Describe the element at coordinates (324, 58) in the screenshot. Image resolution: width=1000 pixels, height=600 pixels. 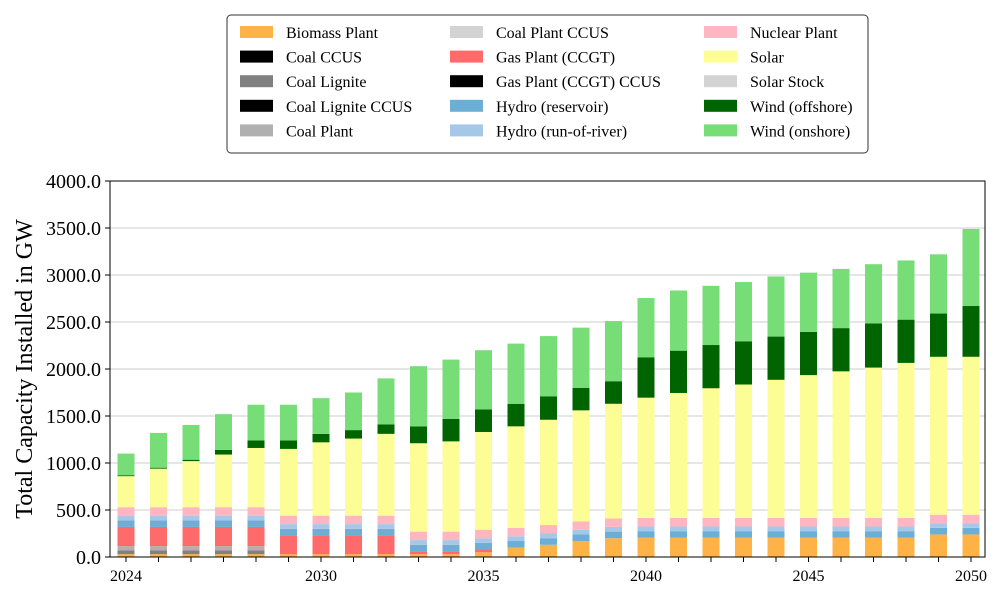
I see `legend-label: Coal CCUS` at that location.